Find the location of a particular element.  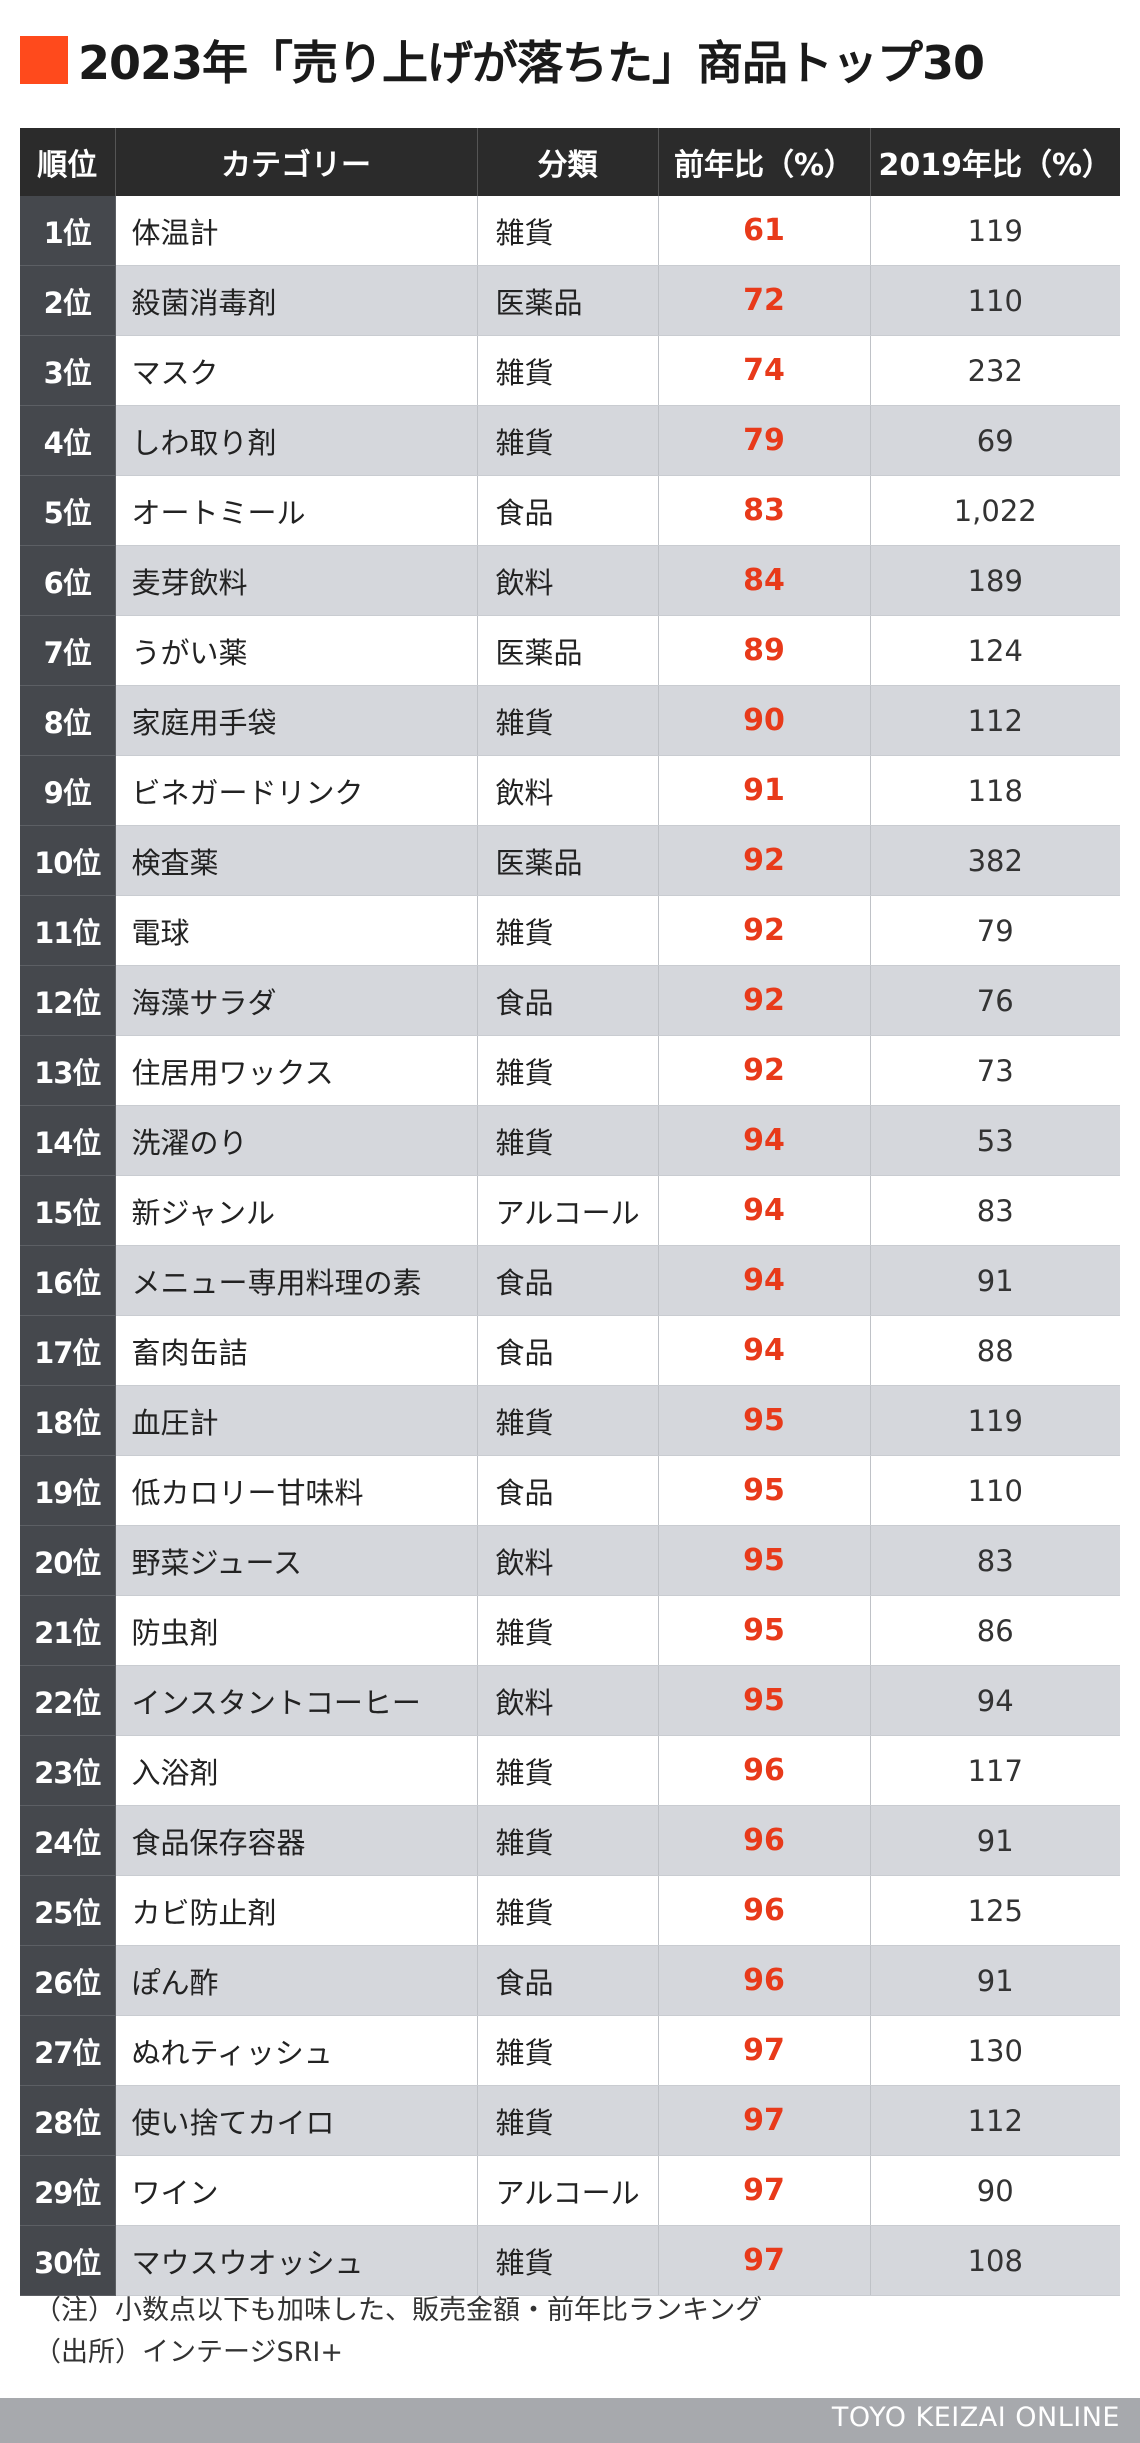

table-row: 15位 新ジャンル アルコール 94 83 is located at coordinates (570, 1210).